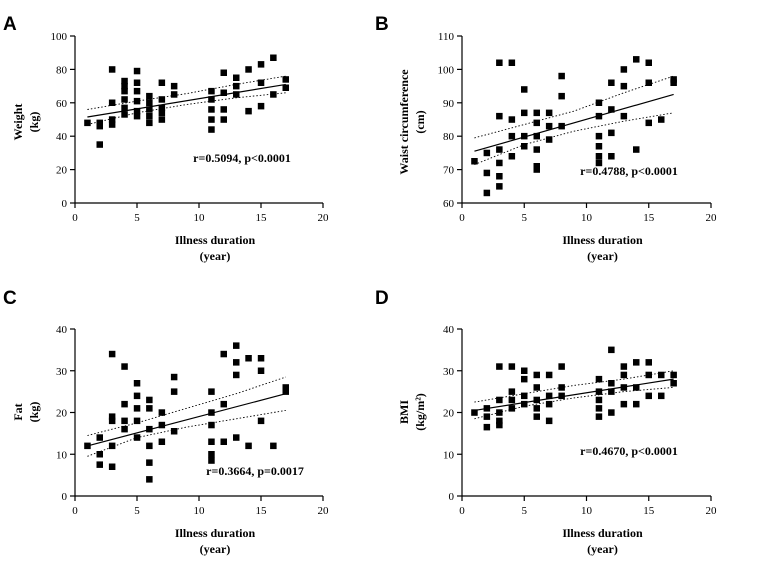  What do you see at coordinates (62, 70) in the screenshot?
I see `y-tick-label: 80` at bounding box center [62, 70].